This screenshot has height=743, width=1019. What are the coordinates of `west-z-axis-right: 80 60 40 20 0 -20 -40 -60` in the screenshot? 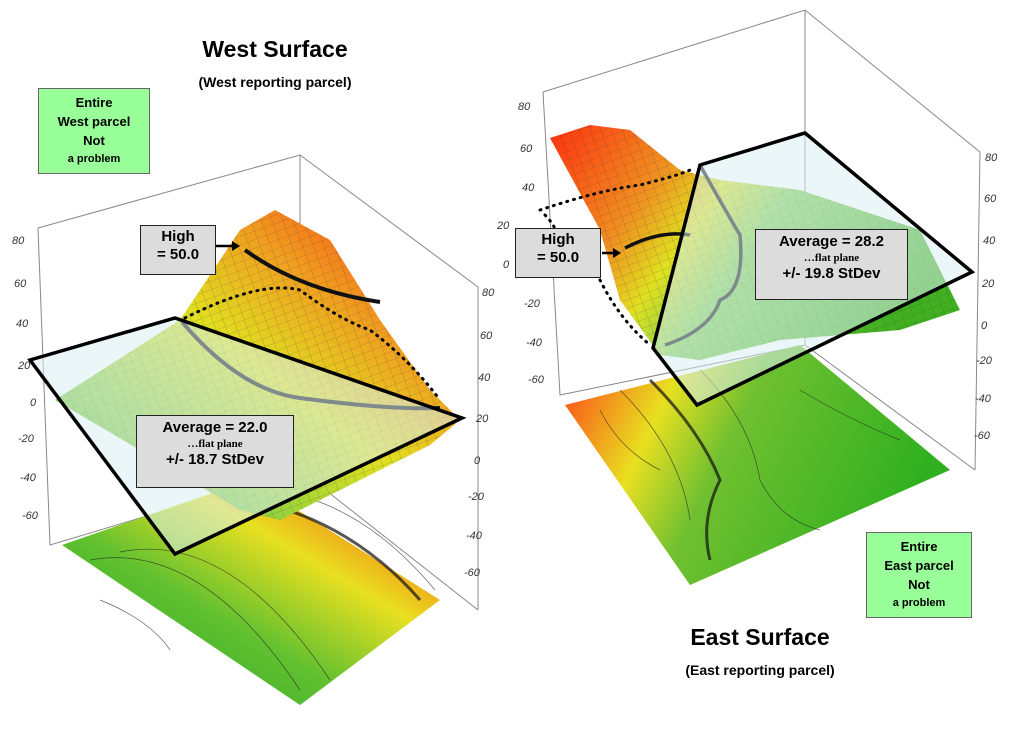 It's located at (479, 433).